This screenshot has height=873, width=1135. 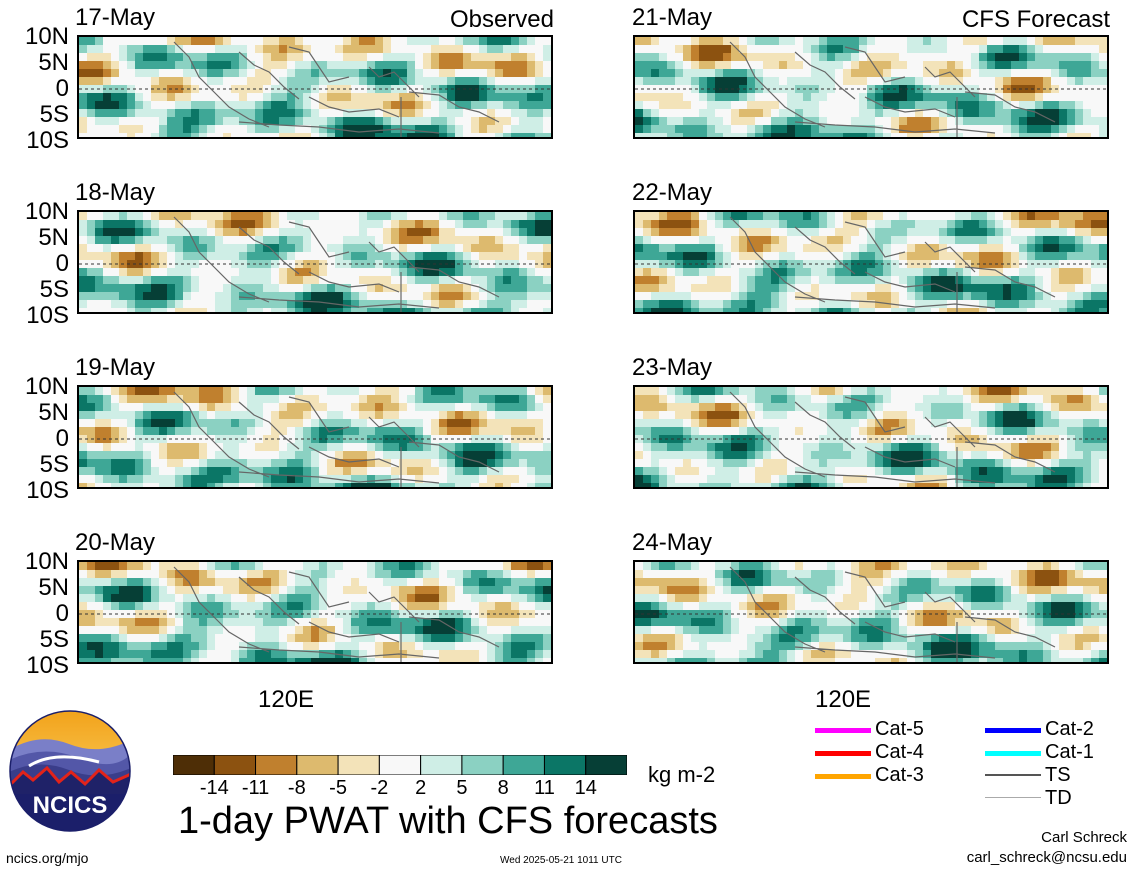 What do you see at coordinates (115, 17) in the screenshot?
I see `panel-date: 17-May` at bounding box center [115, 17].